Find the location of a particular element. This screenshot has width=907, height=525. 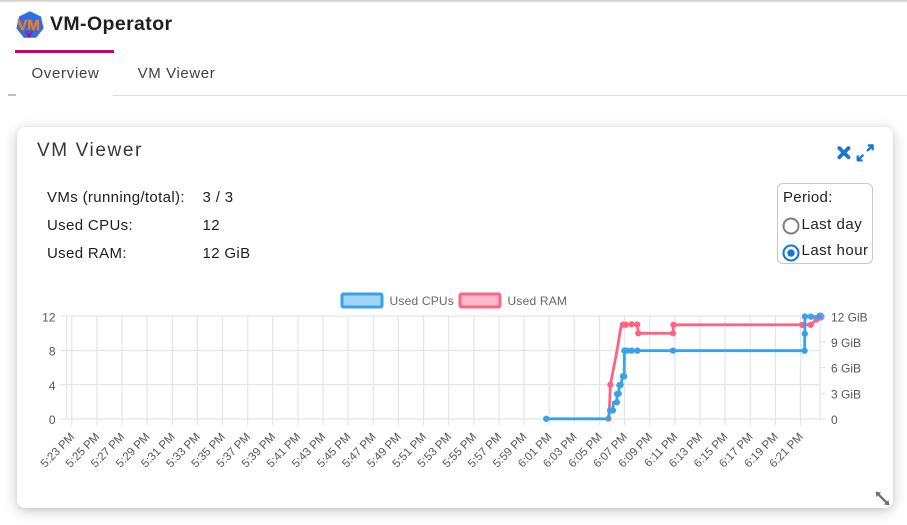

svg-text: Used RAM is located at coordinates (538, 301).